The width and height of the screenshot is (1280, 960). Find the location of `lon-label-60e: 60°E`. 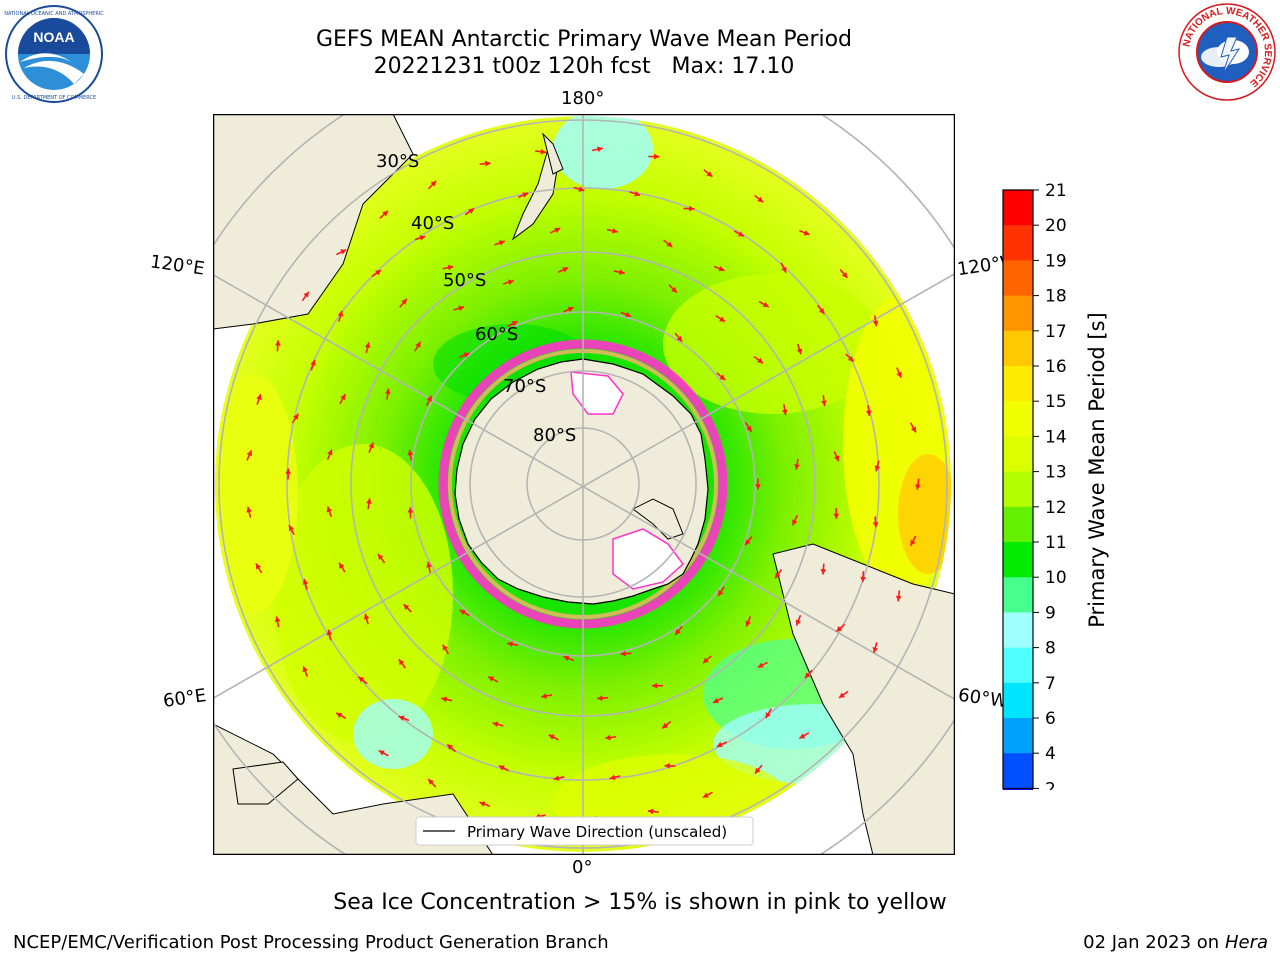

lon-label-60e: 60°E is located at coordinates (184, 698).